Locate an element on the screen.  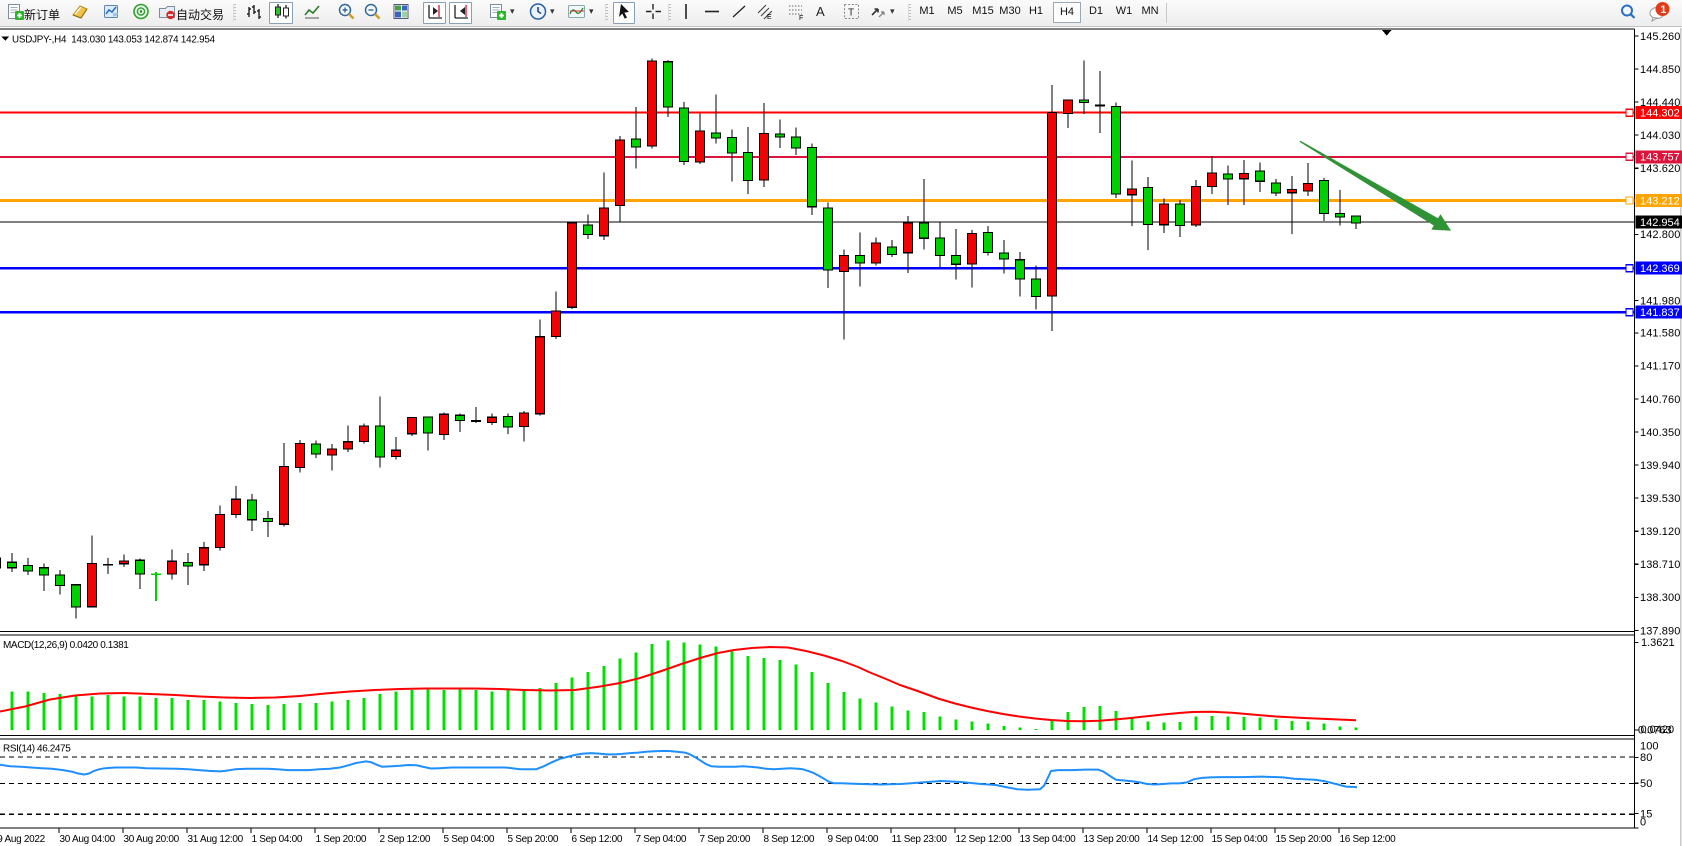
svg-text: 29 Aug 2022 is located at coordinates (23, 839).